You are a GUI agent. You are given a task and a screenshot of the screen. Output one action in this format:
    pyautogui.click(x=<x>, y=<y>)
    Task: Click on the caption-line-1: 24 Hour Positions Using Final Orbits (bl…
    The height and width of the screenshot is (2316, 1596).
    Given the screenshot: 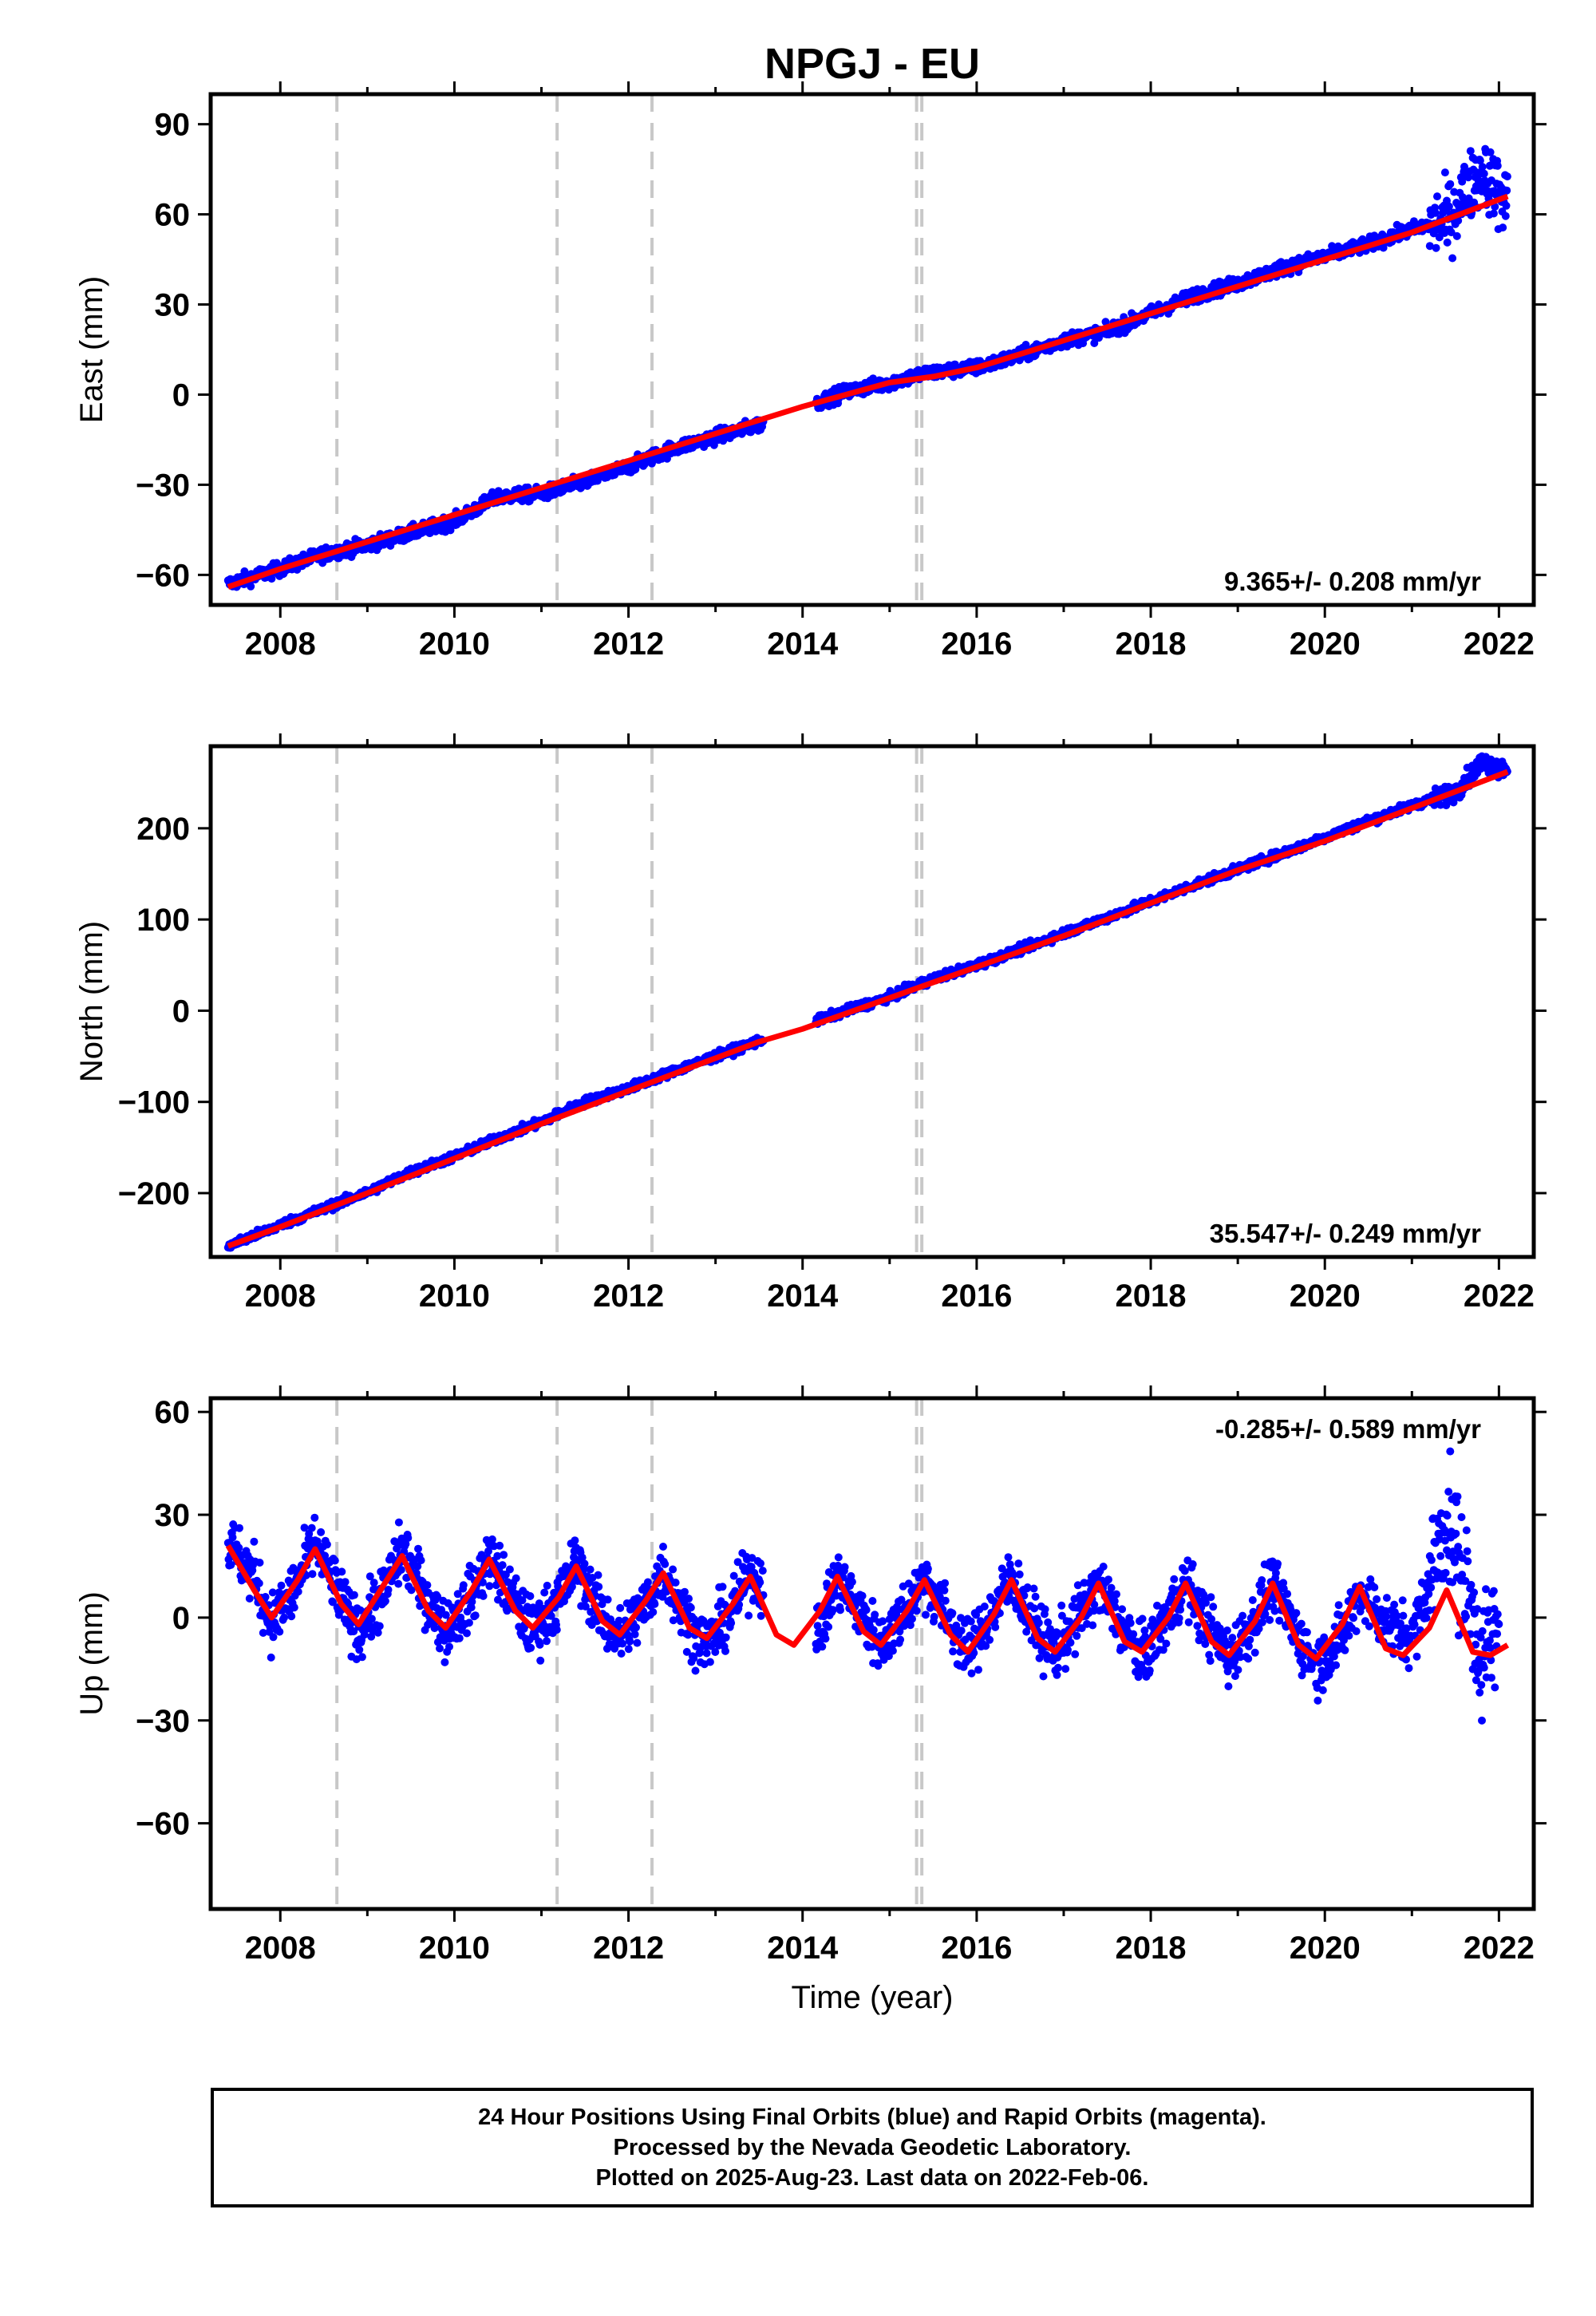 What is the action you would take?
    pyautogui.click(x=872, y=2117)
    